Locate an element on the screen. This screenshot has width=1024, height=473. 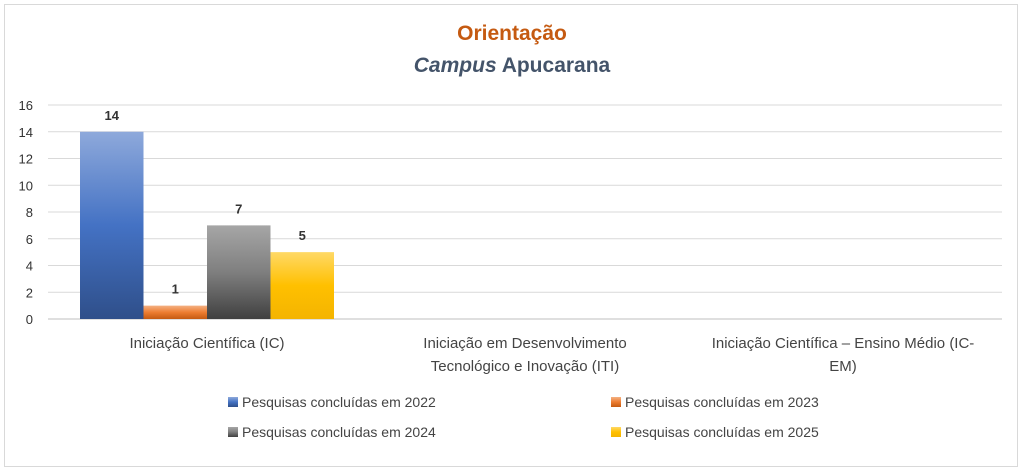
chart-title: Orientação is located at coordinates (512, 33).